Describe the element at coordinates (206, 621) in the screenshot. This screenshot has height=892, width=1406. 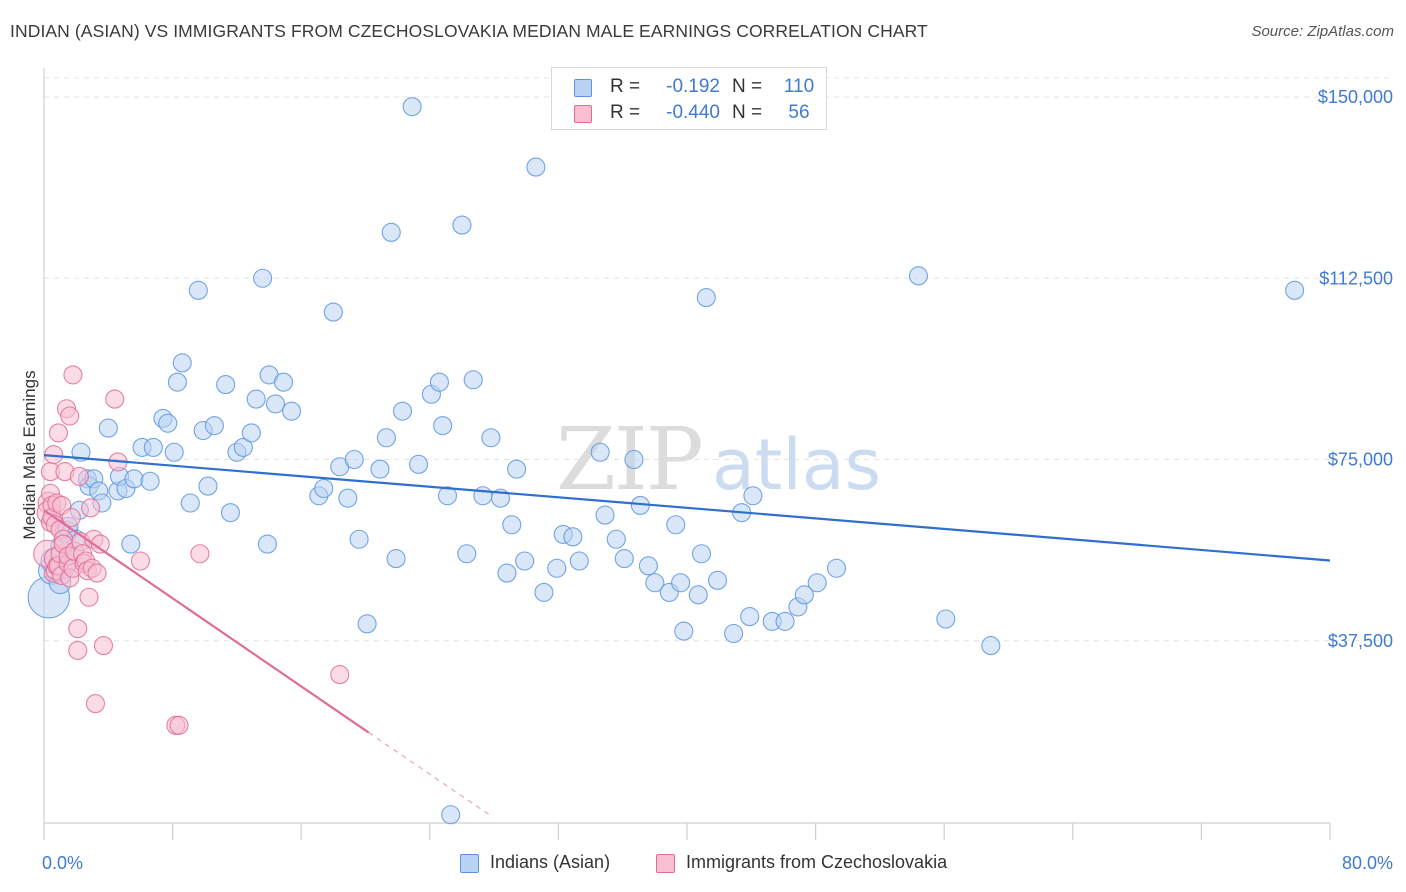
I see `trend-line-immigrants-czechoslovakia` at that location.